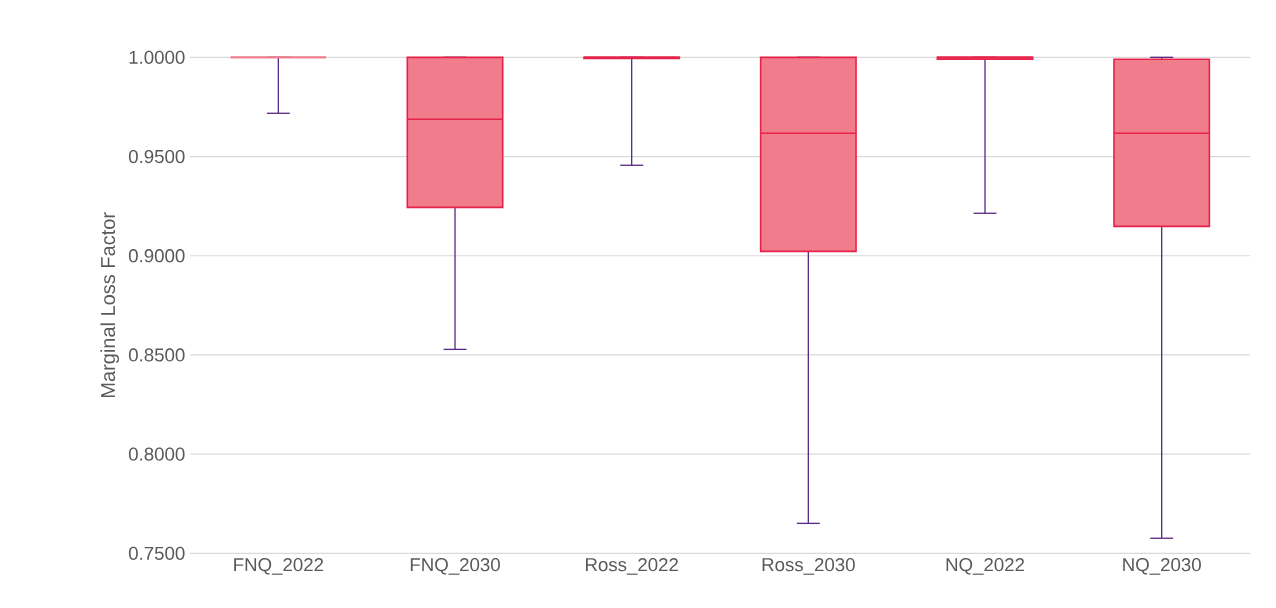 The image size is (1276, 608). What do you see at coordinates (156, 156) in the screenshot?
I see `y-tick-label: 0.9500` at bounding box center [156, 156].